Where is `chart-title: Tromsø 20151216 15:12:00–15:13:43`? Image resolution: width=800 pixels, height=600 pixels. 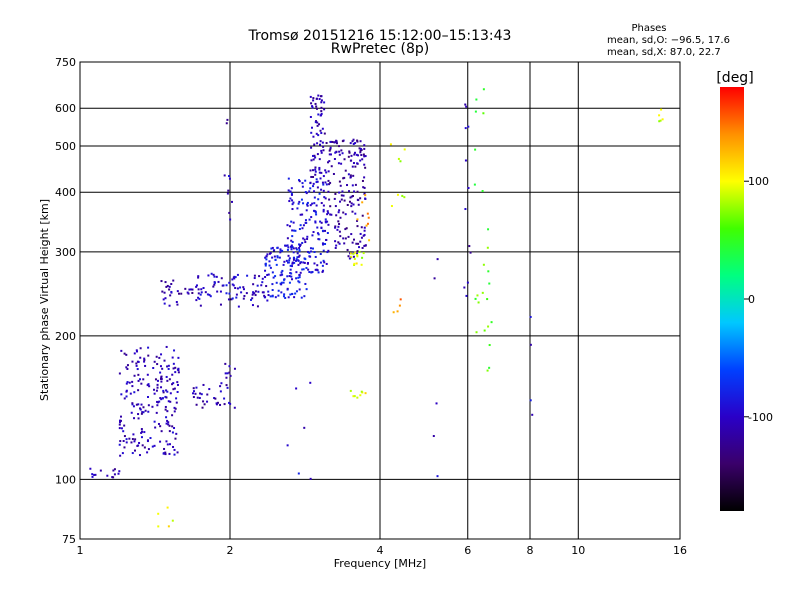 chart-title: Tromsø 20151216 15:12:00–15:13:43 is located at coordinates (380, 36).